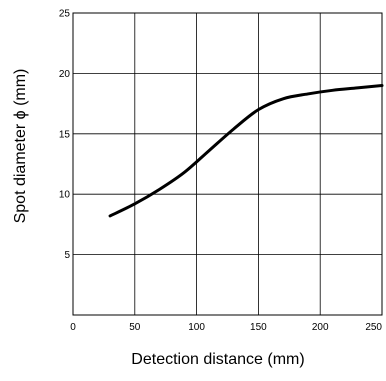  What do you see at coordinates (73, 327) in the screenshot?
I see `x-tick-label: 0` at bounding box center [73, 327].